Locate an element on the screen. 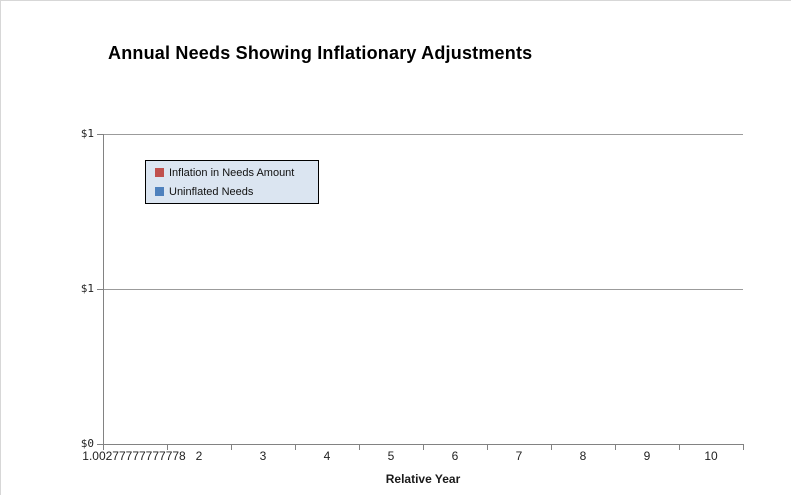 Image resolution: width=791 pixels, height=495 pixels. legend-label: Uninflated Needs is located at coordinates (211, 191).